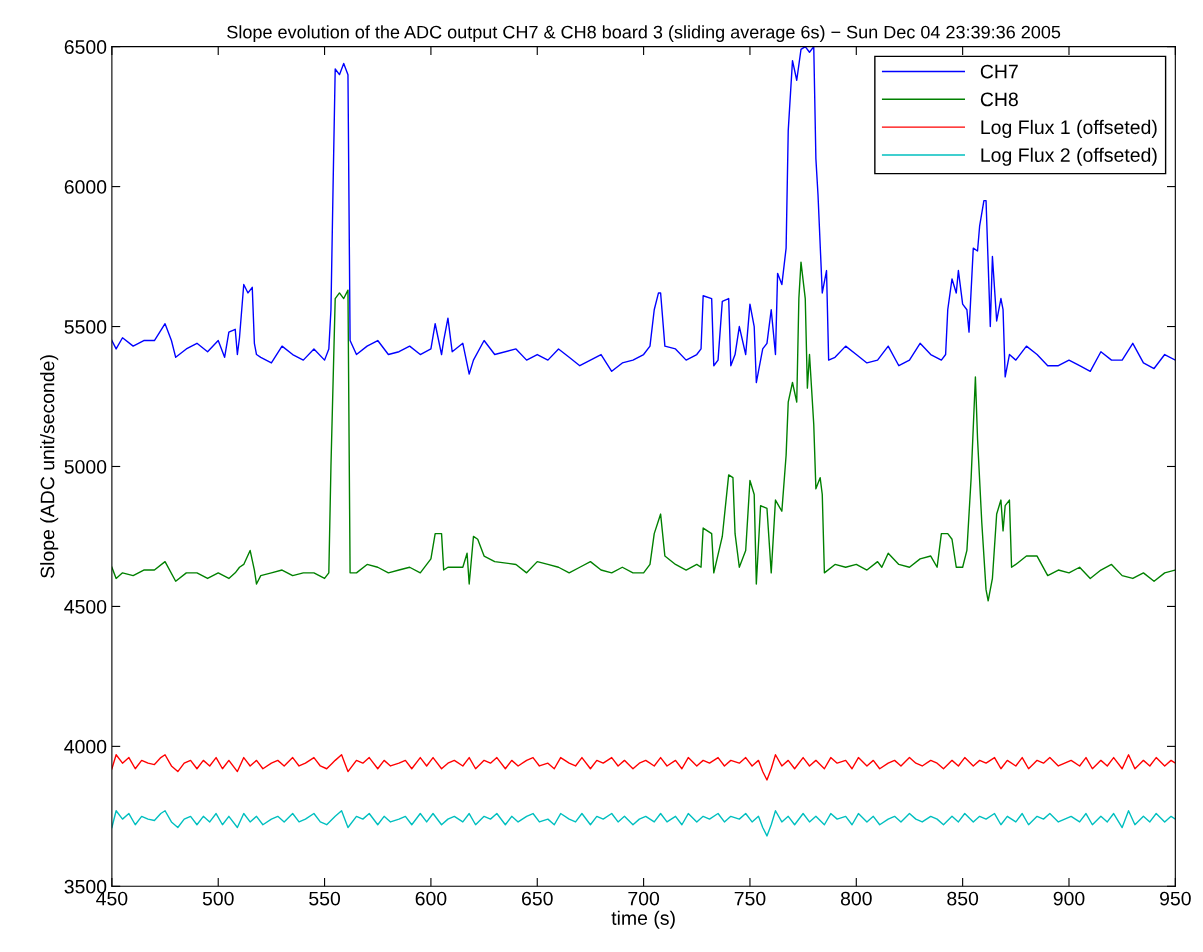 This screenshot has height=952, width=1203. What do you see at coordinates (325, 898) in the screenshot?
I see `x-tick-label: 550` at bounding box center [325, 898].